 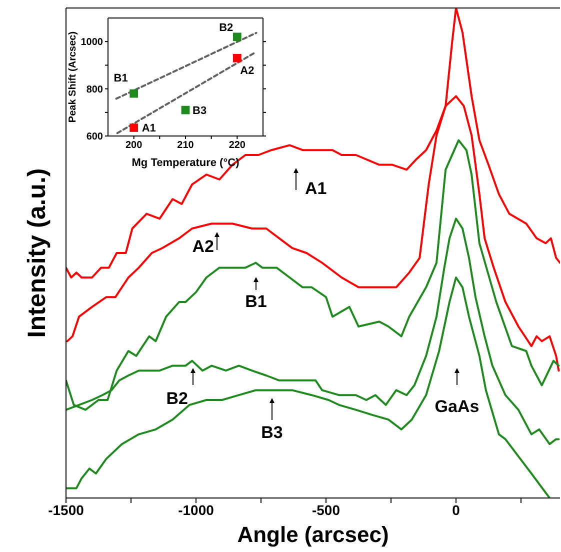 I want to click on y-axis-title: Peak Shift (Arcsec), so click(x=73, y=77).